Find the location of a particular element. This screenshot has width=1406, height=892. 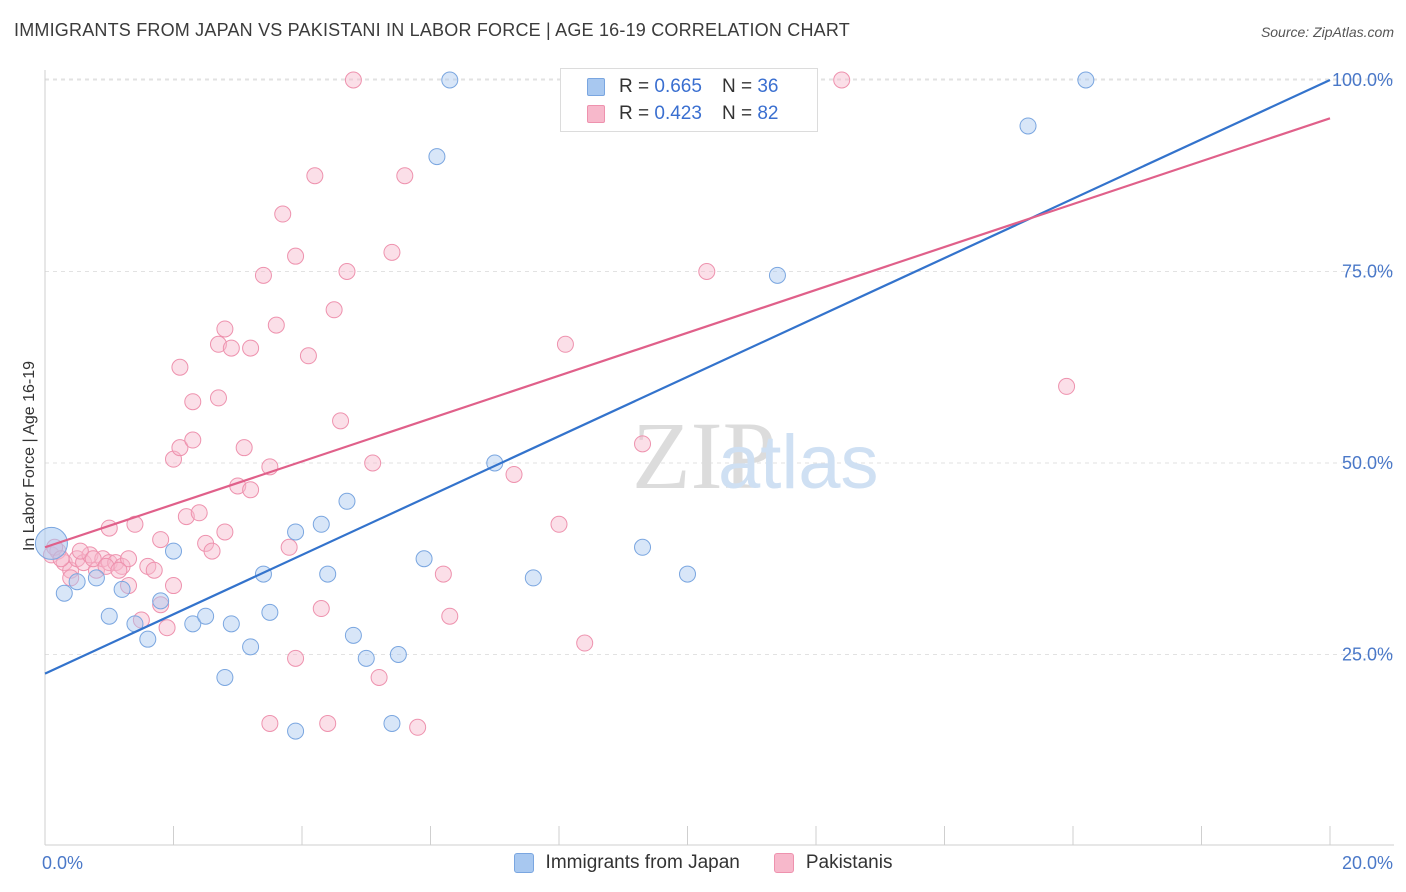

legend-row-japan: R = 0.665 N = 36 is located at coordinates (682, 87).